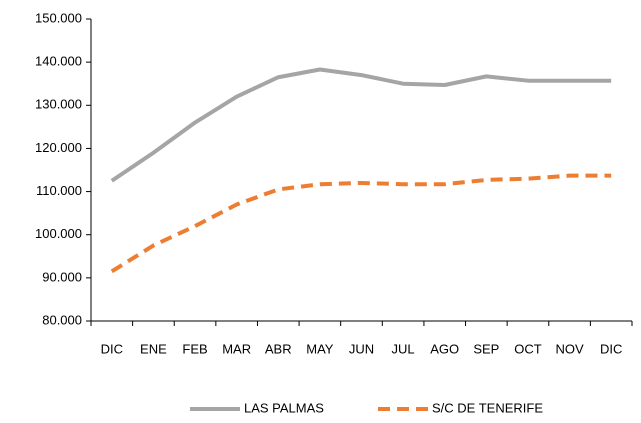 Image resolution: width=641 pixels, height=423 pixels. I want to click on y-tick-label: 110.000, so click(59, 190).